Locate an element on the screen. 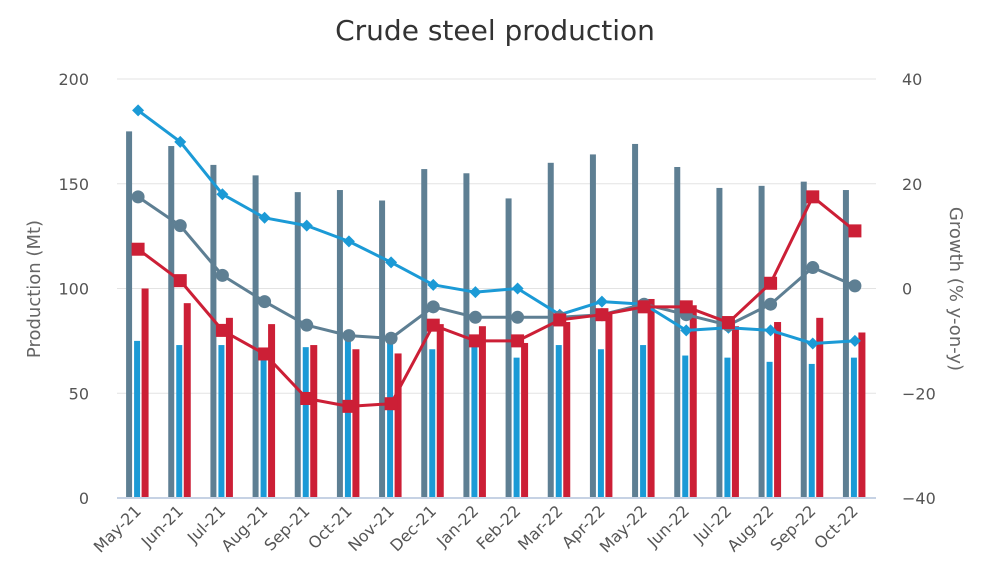  y2-tick-label: 40 is located at coordinates (912, 79).